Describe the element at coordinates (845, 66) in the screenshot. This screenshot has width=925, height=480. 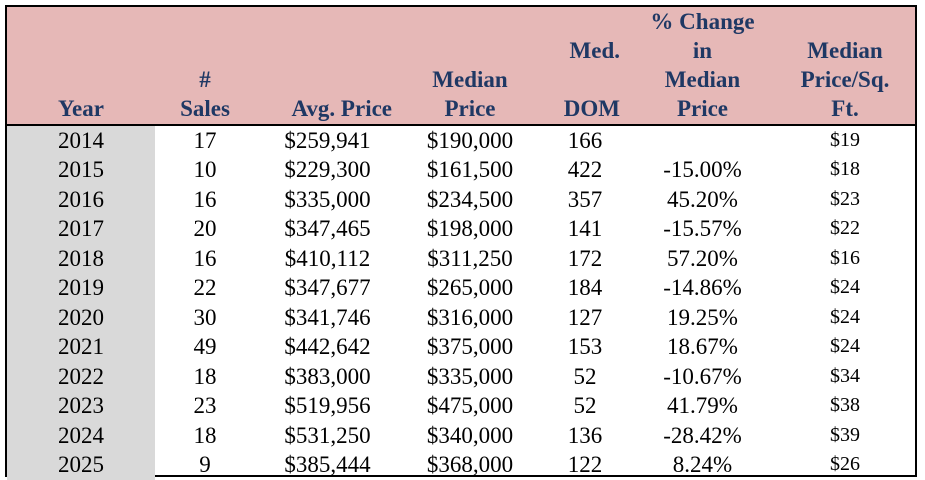
I see `header-median-price-sqft: Median Price/Sq. Ft.` at that location.